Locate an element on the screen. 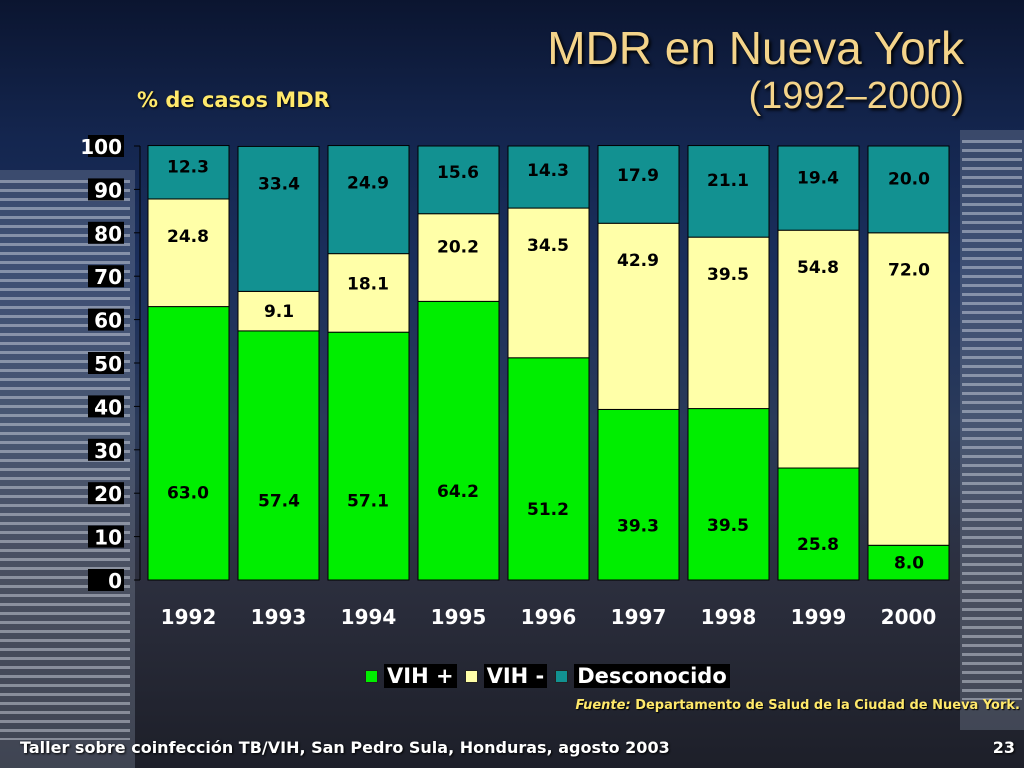 The image size is (1024, 768). data-label: 33.4 is located at coordinates (279, 184).